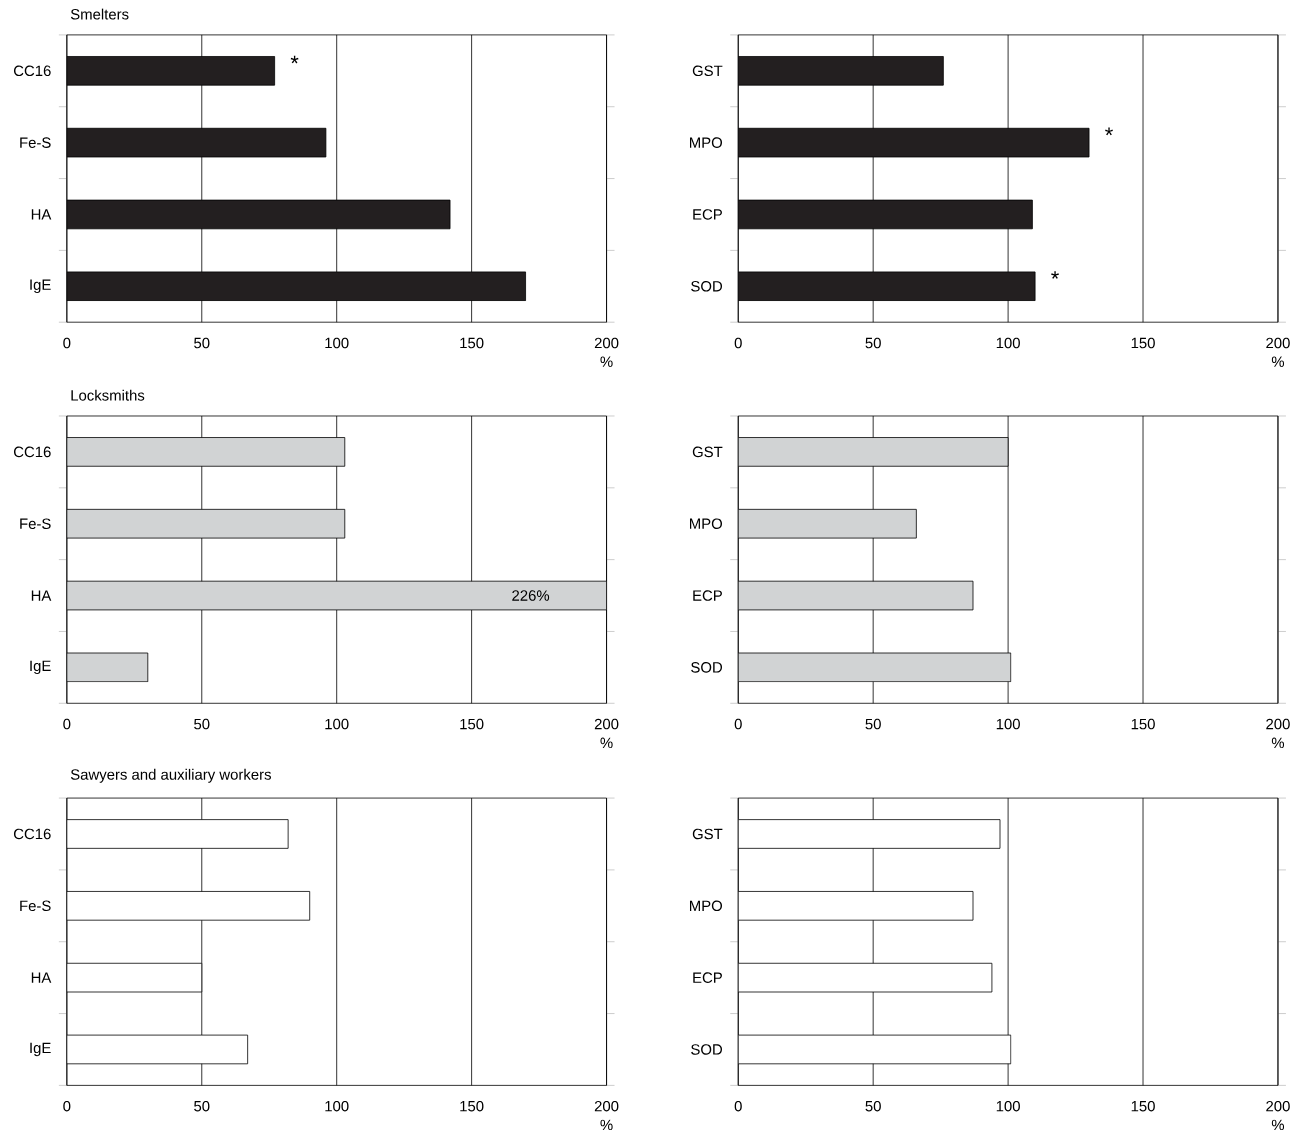  I want to click on chart-title: Smelters, so click(99, 14).